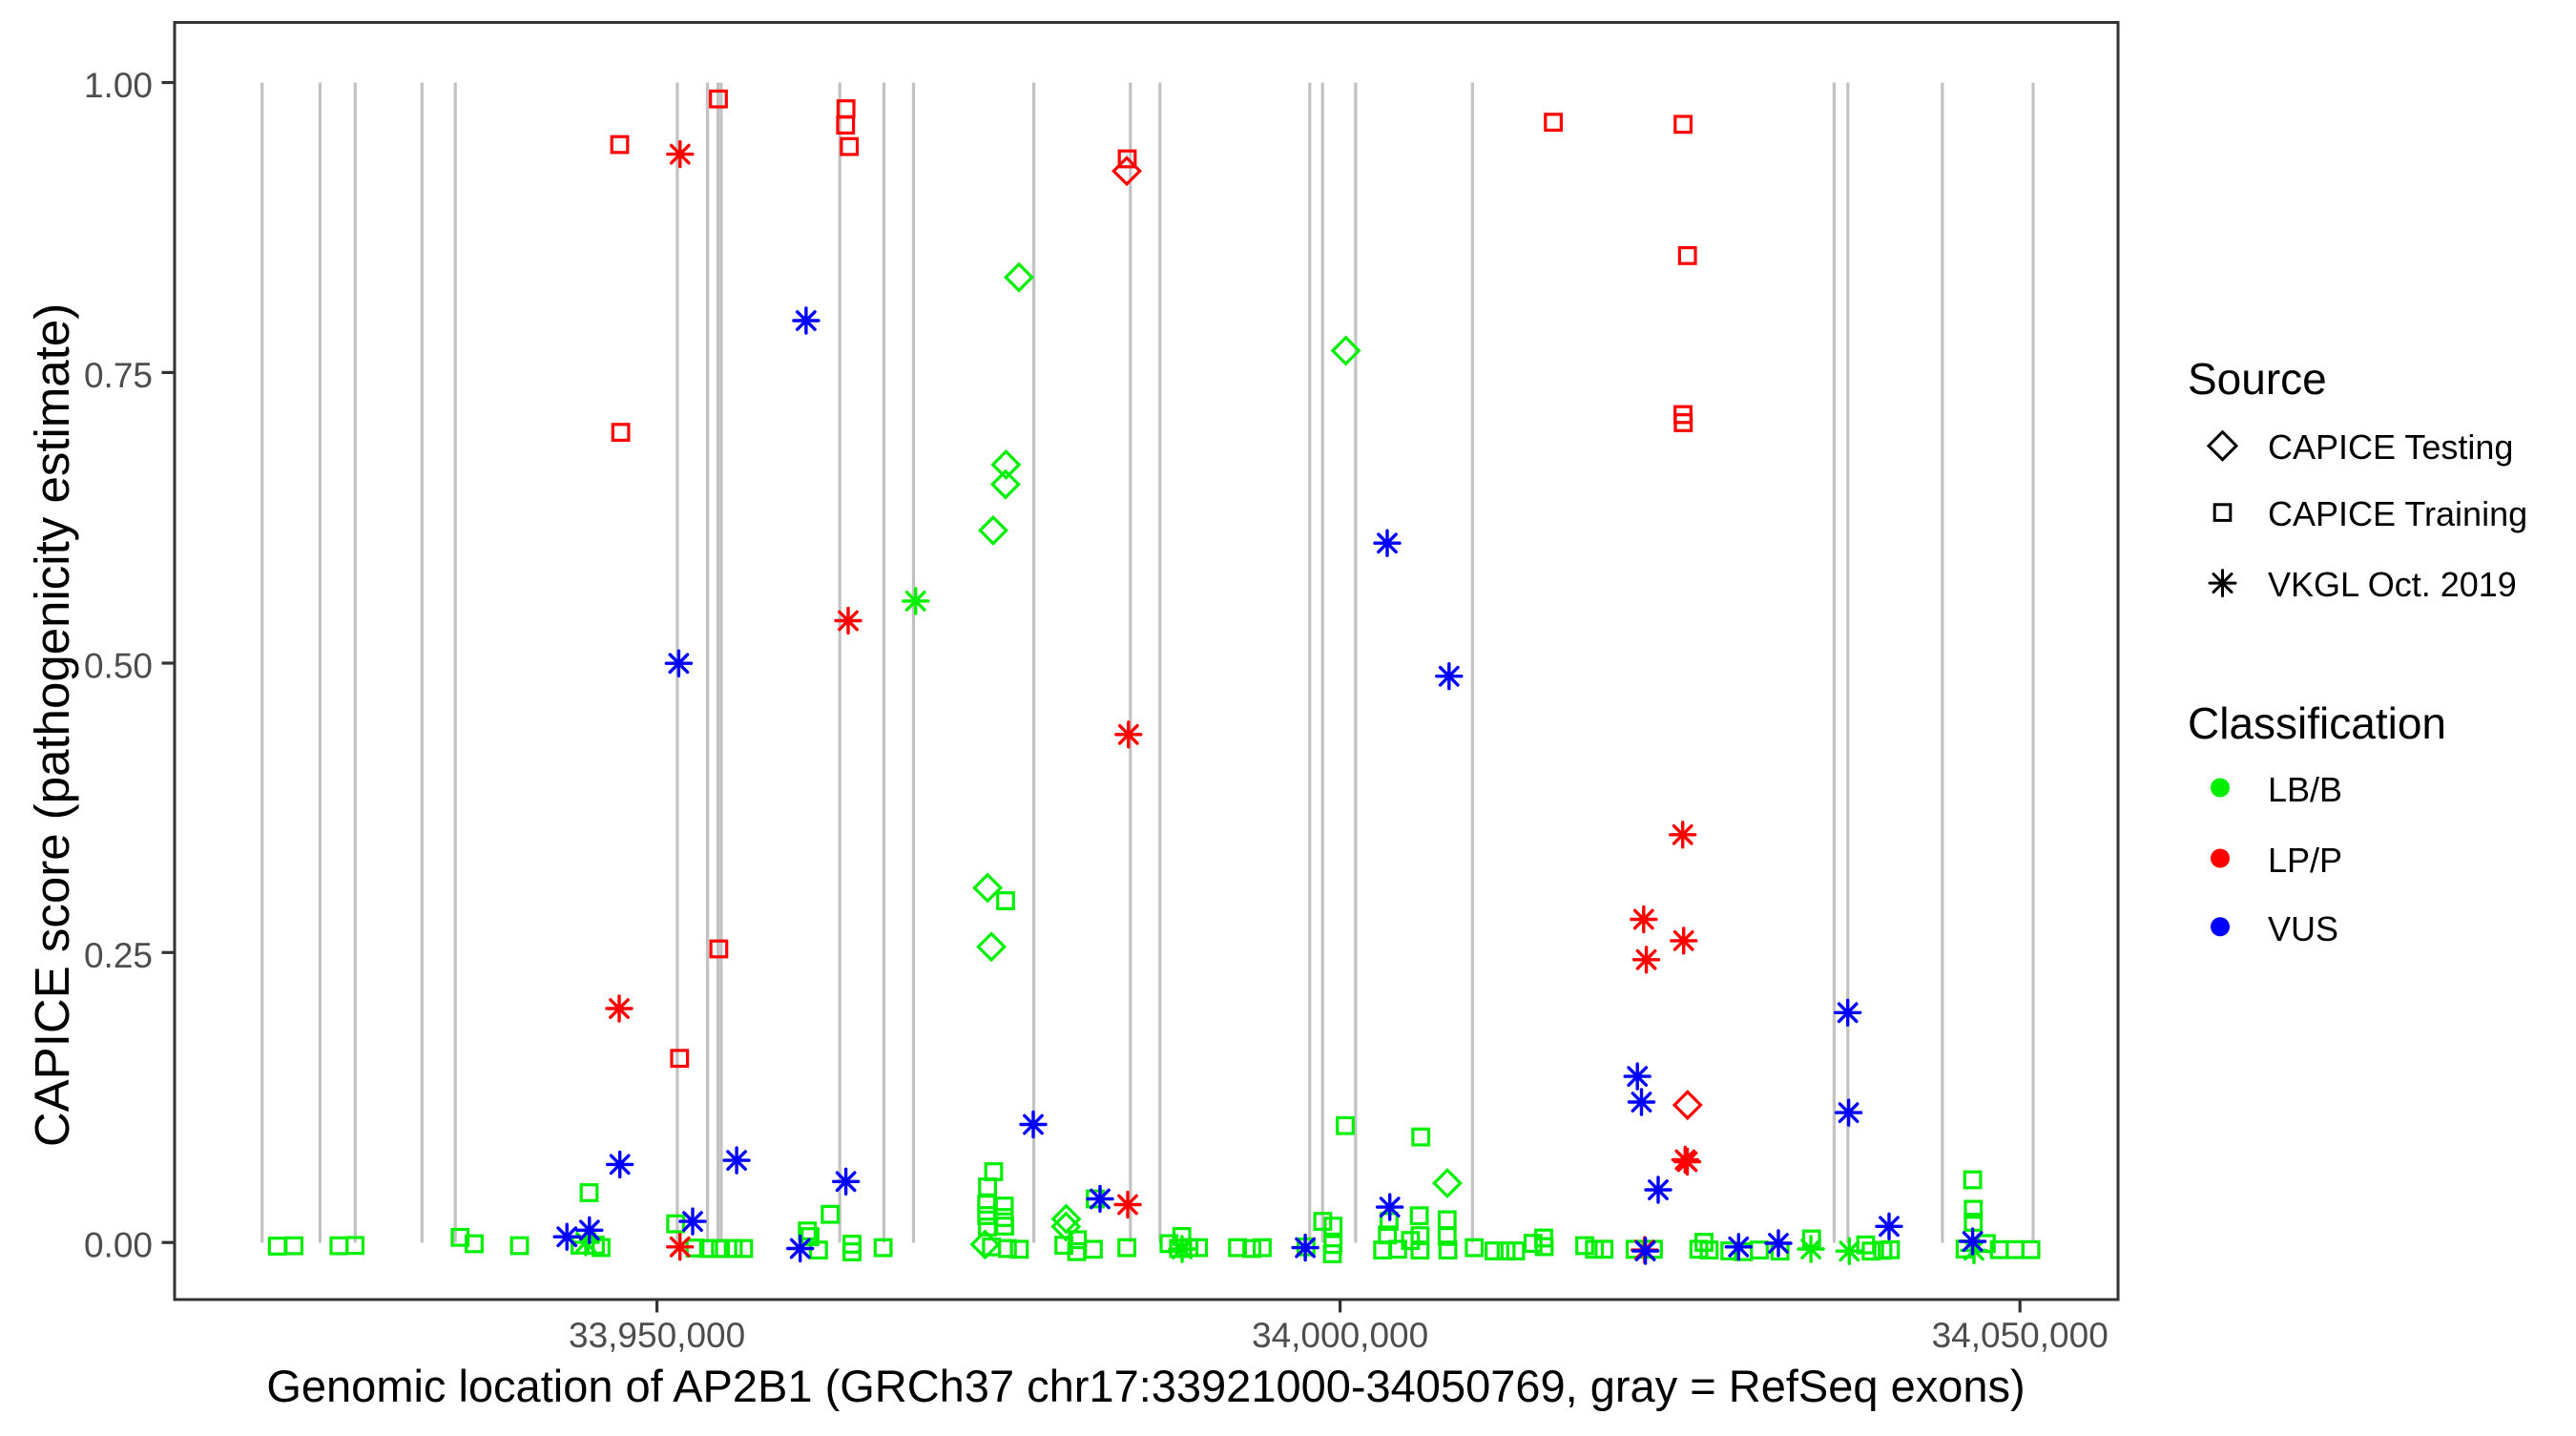 This screenshot has height=1436, width=2576. What do you see at coordinates (2020, 1335) in the screenshot?
I see `svg-text: 34,050,000` at bounding box center [2020, 1335].